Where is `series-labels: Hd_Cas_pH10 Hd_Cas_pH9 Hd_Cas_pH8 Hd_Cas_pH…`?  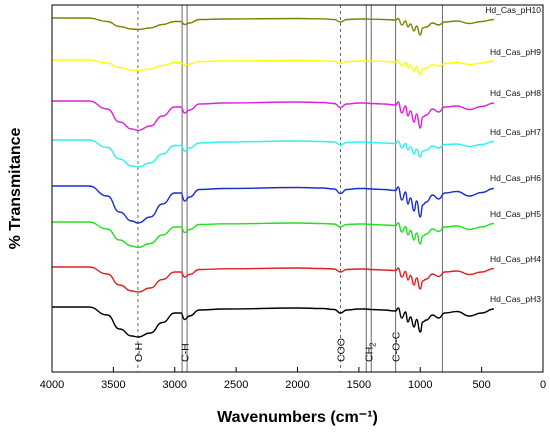
series-labels: Hd_Cas_pH10 Hd_Cas_pH9 Hd_Cas_pH8 Hd_Cas_pH… is located at coordinates (513, 154).